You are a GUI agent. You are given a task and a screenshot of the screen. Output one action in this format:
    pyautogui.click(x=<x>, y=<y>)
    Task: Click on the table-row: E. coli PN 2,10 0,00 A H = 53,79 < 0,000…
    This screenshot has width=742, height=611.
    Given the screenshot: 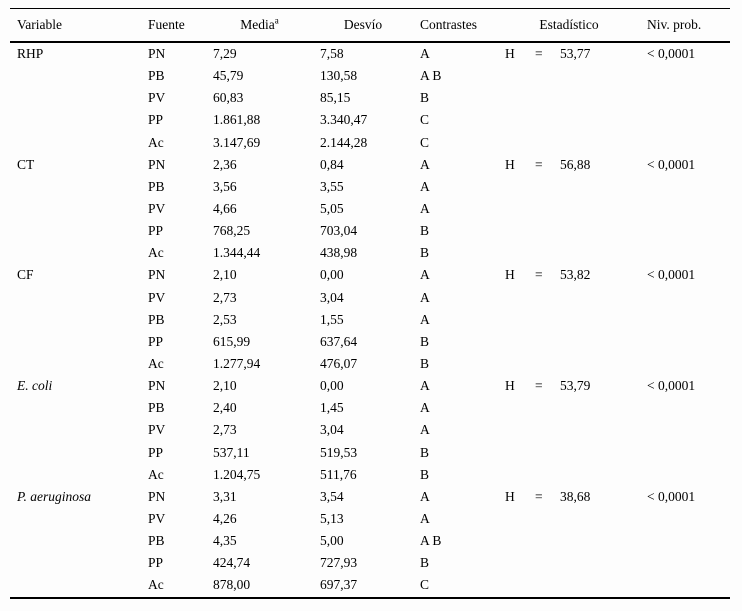 What is the action you would take?
    pyautogui.click(x=370, y=386)
    